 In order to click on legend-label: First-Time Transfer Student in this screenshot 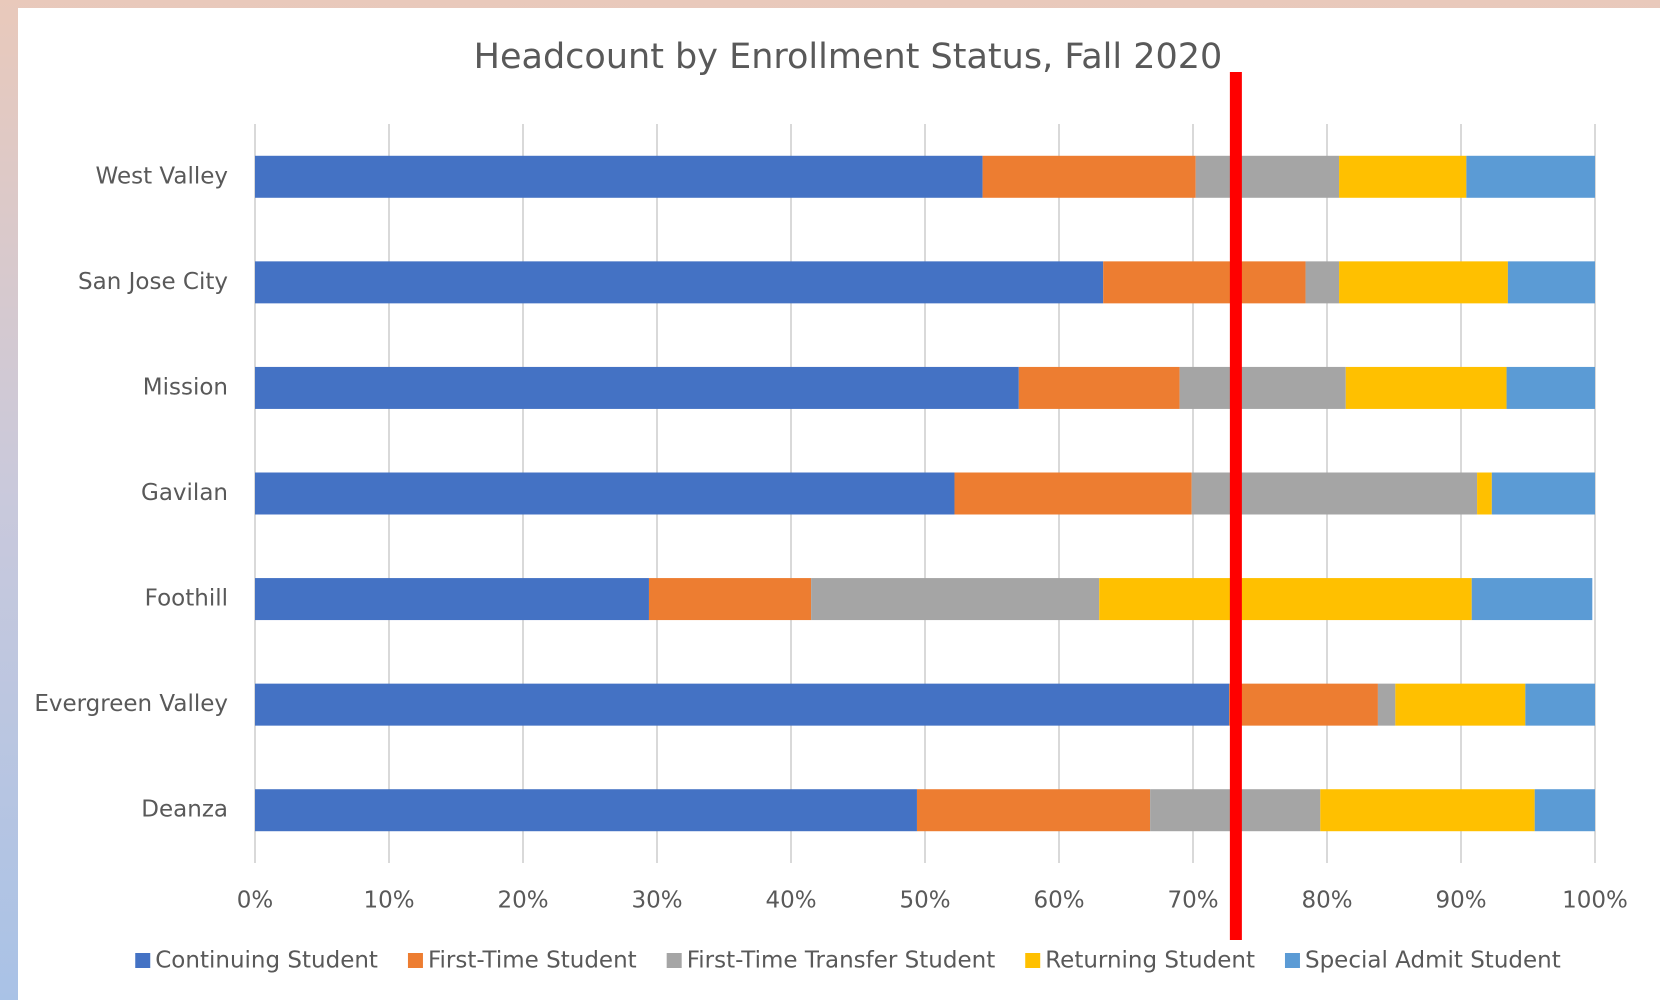, I will do `click(841, 961)`.